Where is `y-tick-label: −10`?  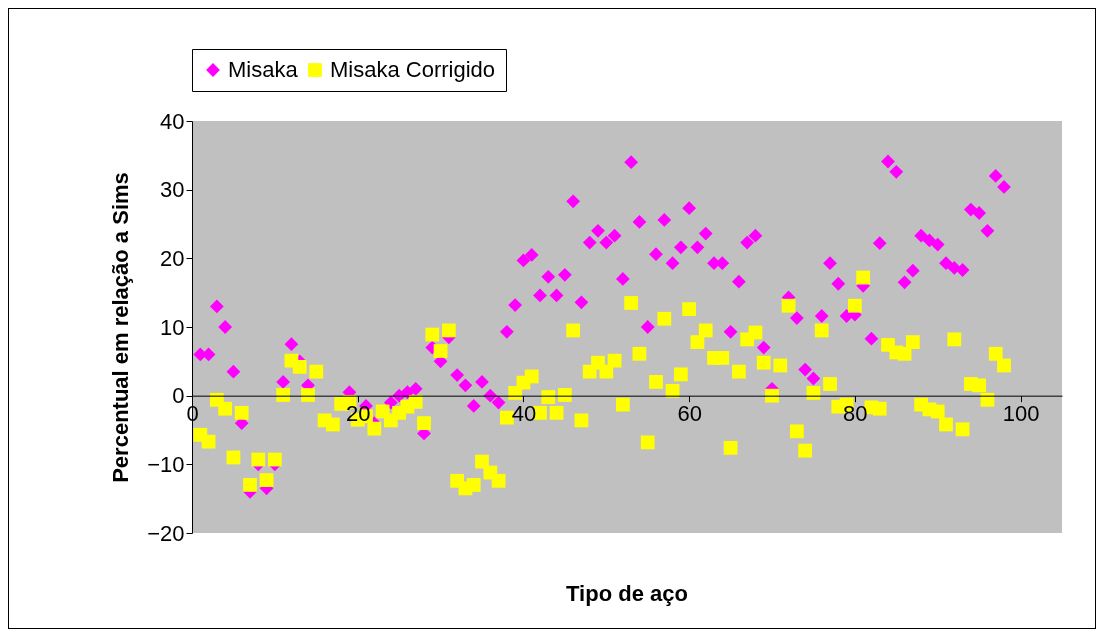
y-tick-label: −10 is located at coordinates (166, 464).